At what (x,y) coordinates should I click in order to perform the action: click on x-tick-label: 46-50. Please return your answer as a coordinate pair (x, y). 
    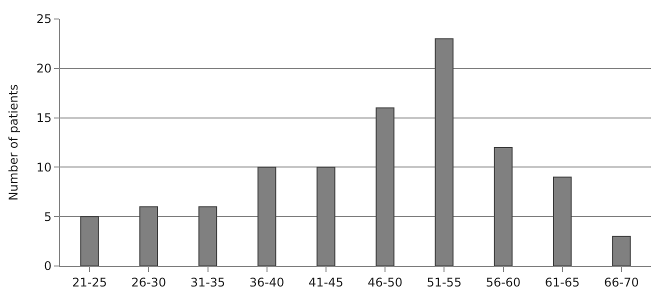
    Looking at the image, I should click on (385, 282).